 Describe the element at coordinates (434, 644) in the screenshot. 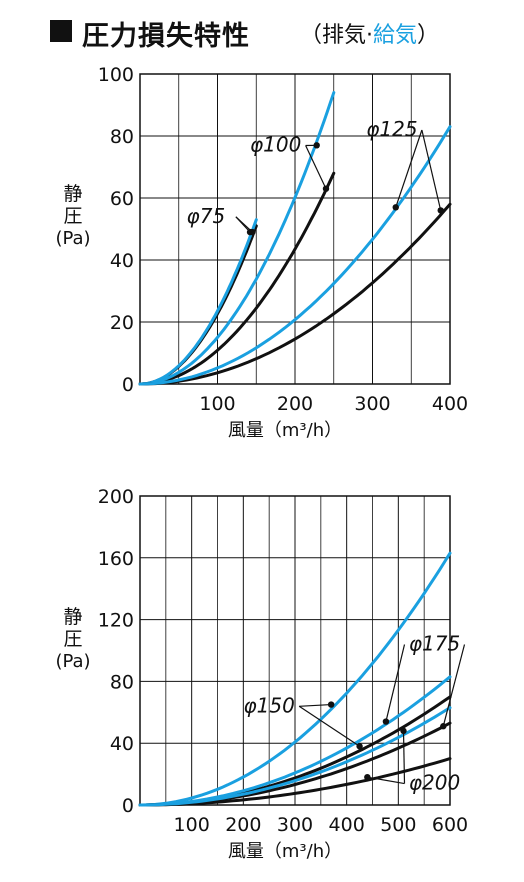

I see `series-label: φ175` at that location.